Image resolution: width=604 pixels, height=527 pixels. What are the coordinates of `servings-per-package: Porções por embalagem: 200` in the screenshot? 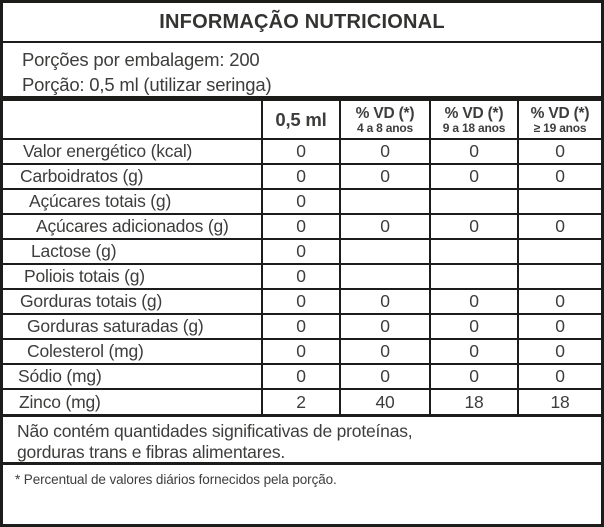 It's located at (141, 59).